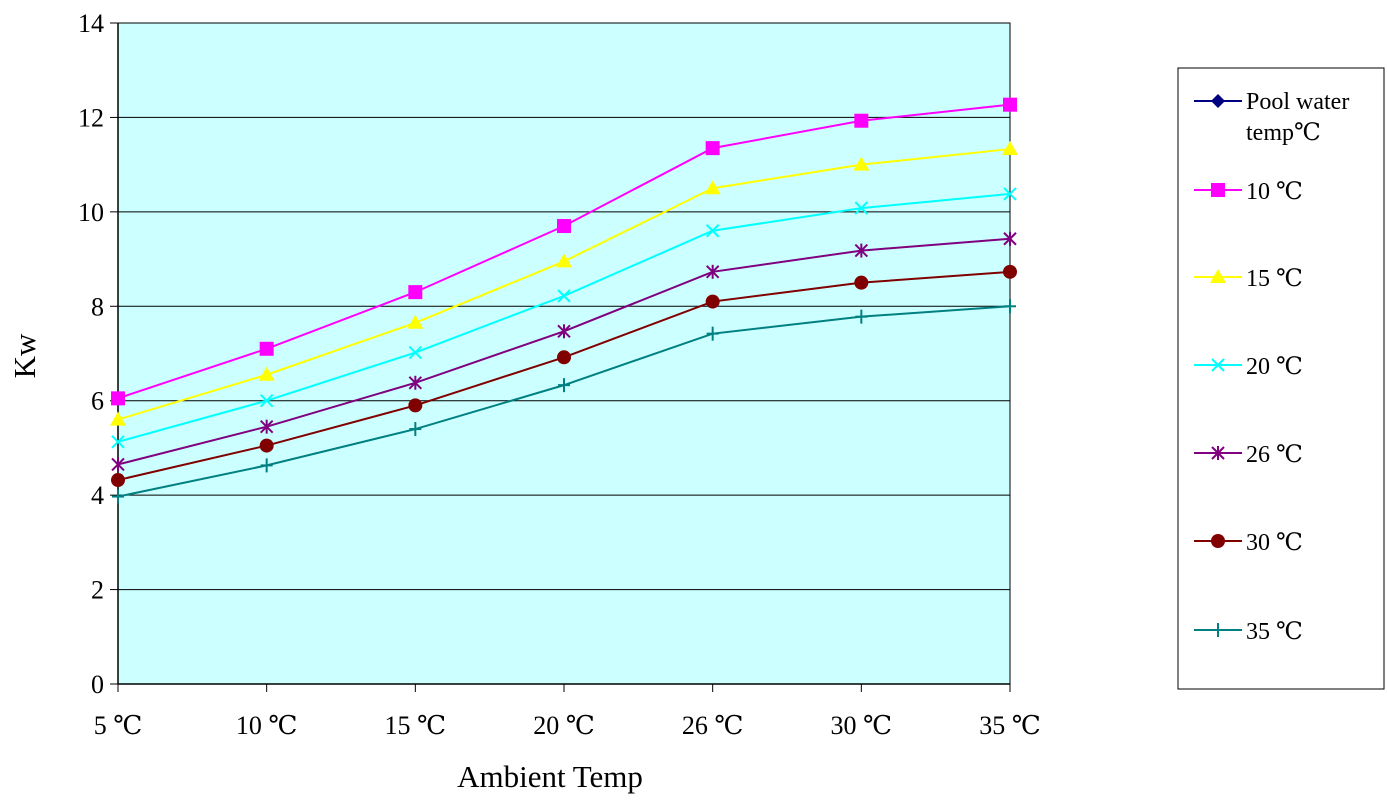 The width and height of the screenshot is (1387, 804). I want to click on x-tick-label: 30 ℃, so click(862, 725).